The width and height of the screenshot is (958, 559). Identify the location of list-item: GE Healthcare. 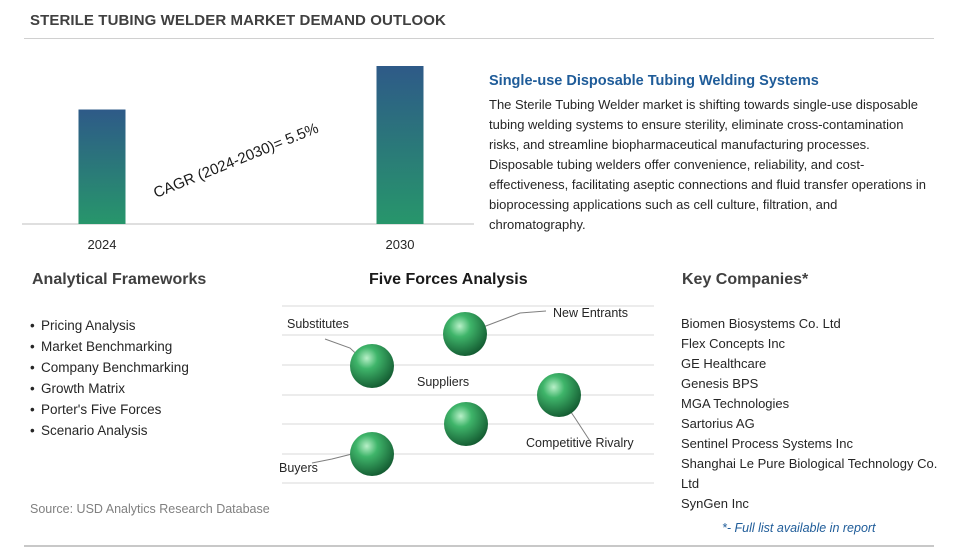
(724, 363).